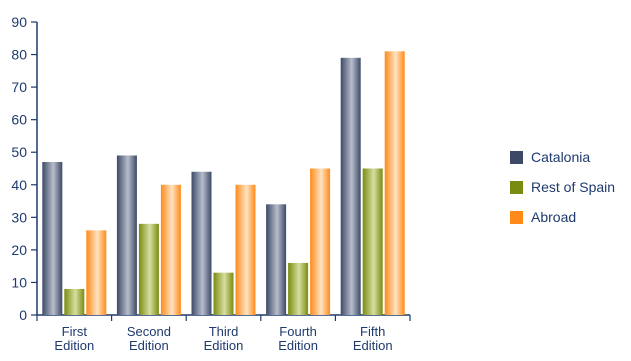 This screenshot has width=631, height=361. Describe the element at coordinates (74, 345) in the screenshot. I see `x-tick-label-1-line-2: Edition` at that location.